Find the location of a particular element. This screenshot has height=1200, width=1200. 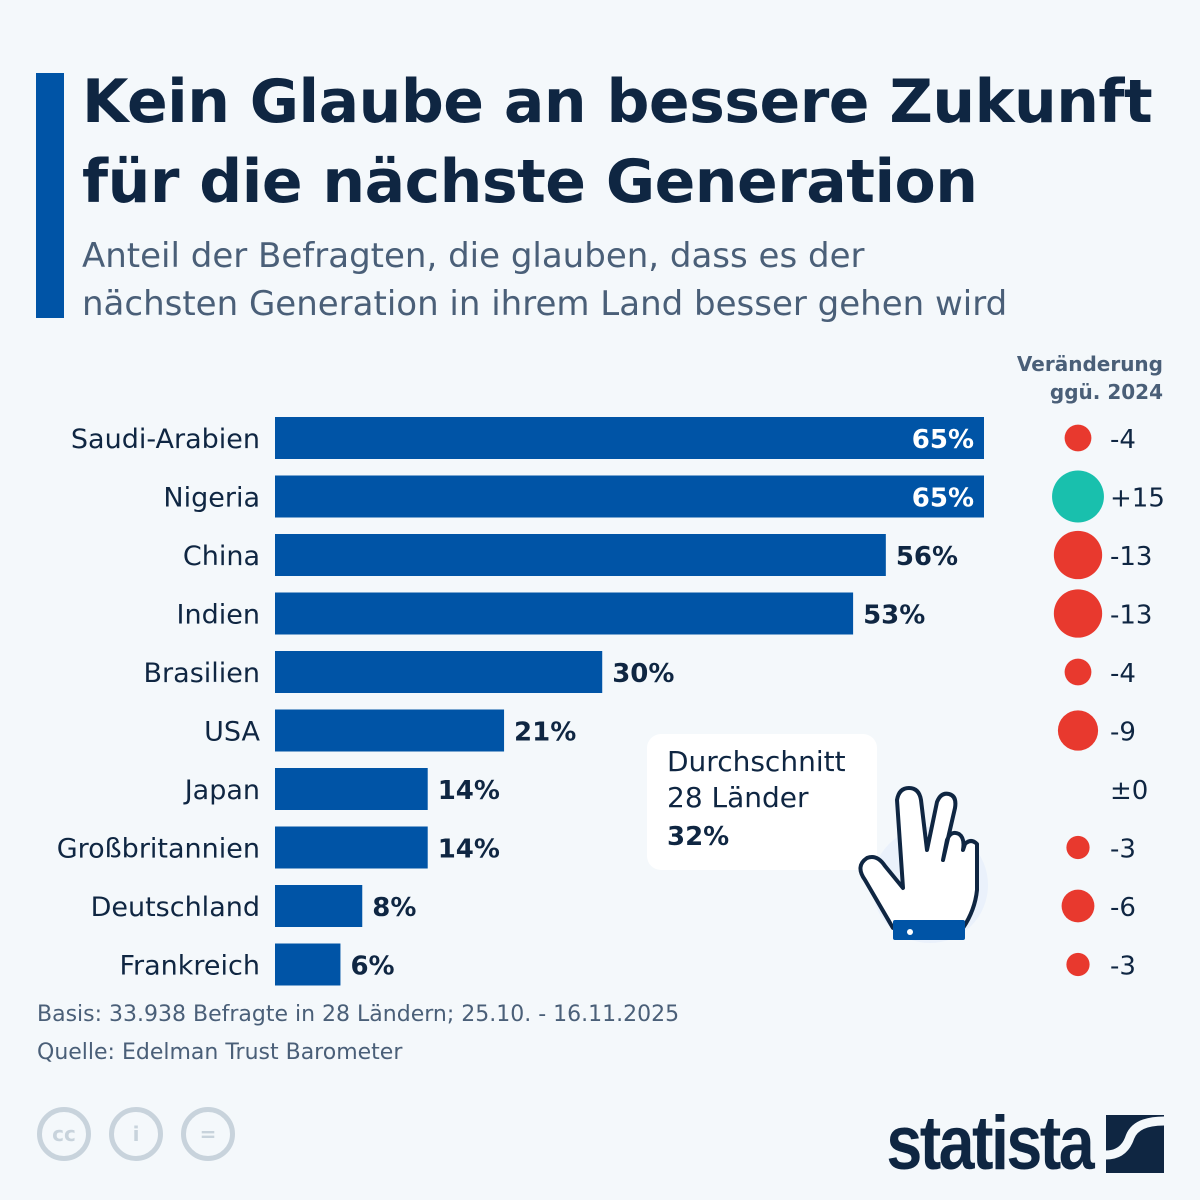

change-header-line-2: ggü. 2024 is located at coordinates (1106, 392).